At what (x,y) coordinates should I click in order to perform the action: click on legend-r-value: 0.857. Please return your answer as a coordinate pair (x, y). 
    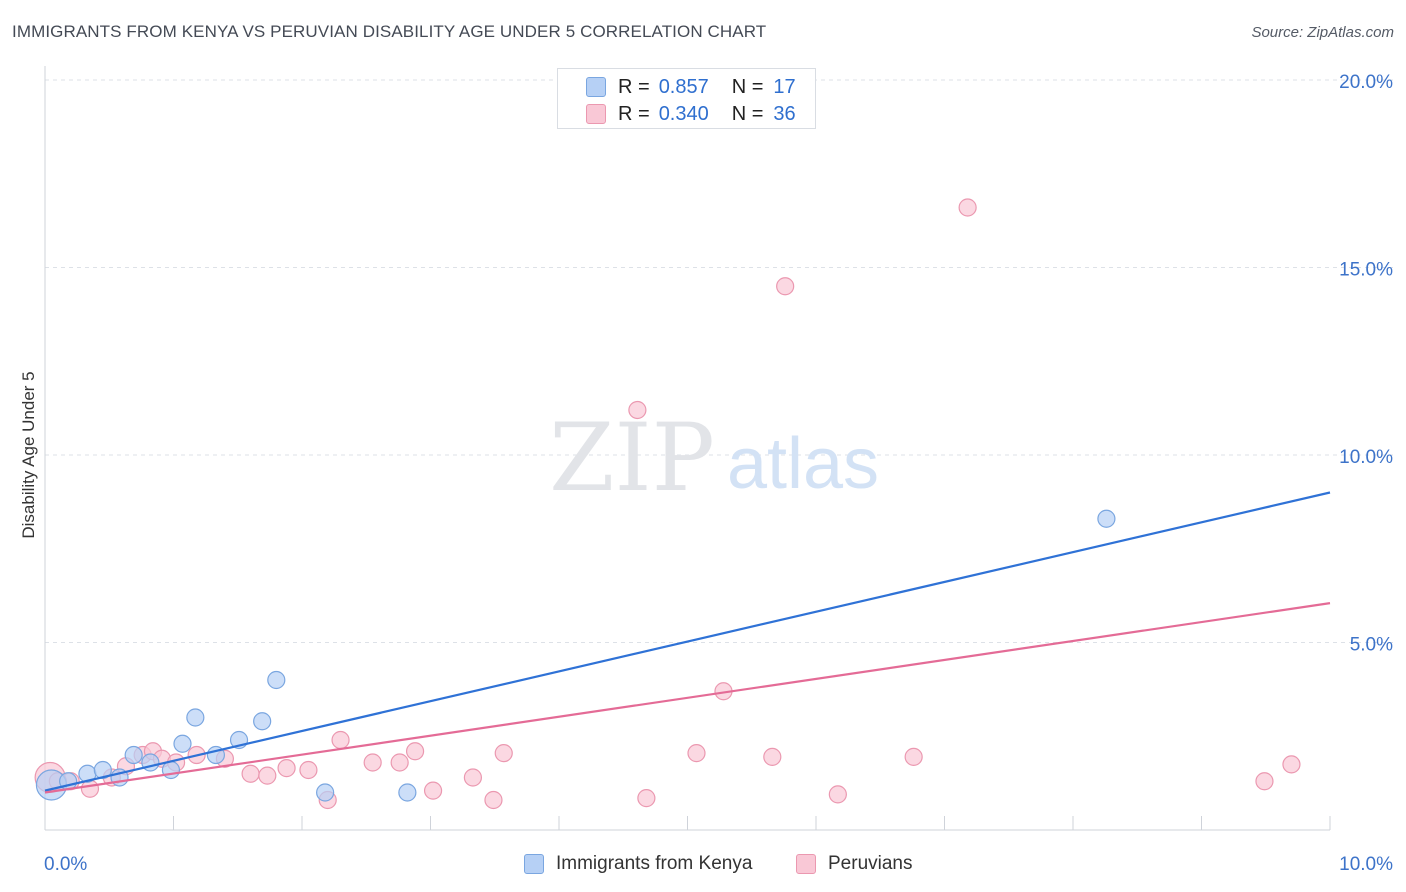
    Looking at the image, I should click on (683, 86).